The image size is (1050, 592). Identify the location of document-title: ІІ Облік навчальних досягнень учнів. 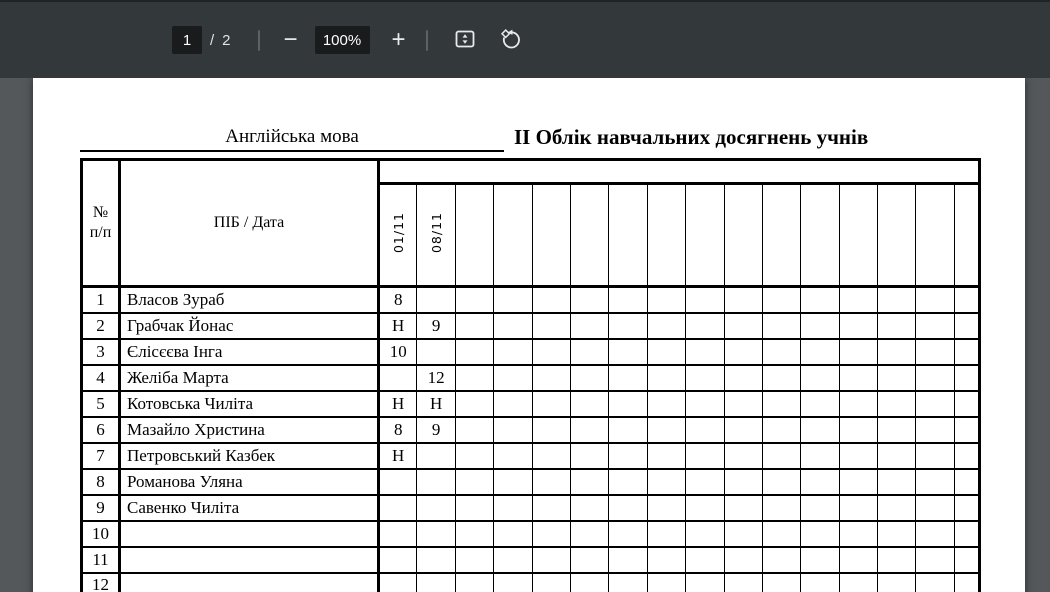
(691, 137).